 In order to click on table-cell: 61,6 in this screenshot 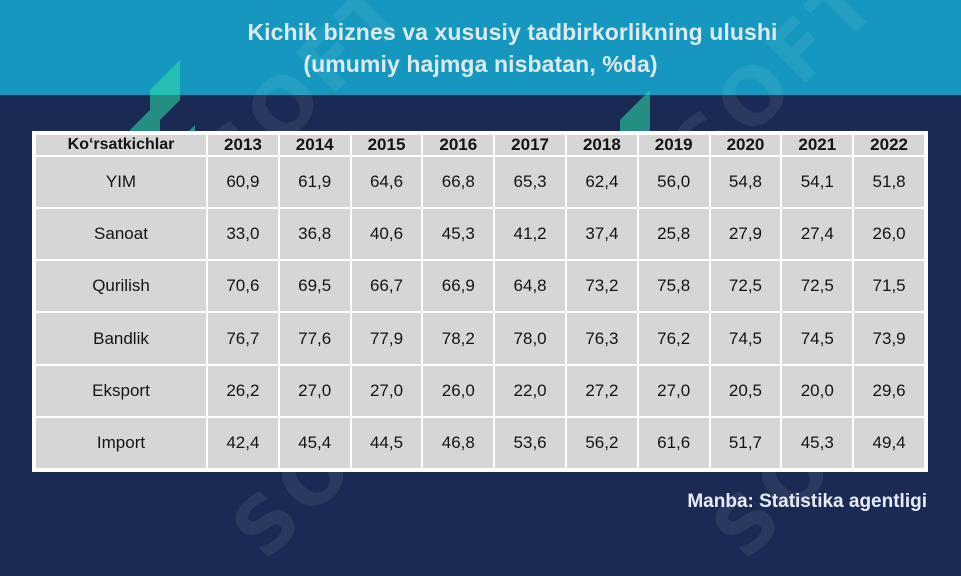, I will do `click(673, 442)`.